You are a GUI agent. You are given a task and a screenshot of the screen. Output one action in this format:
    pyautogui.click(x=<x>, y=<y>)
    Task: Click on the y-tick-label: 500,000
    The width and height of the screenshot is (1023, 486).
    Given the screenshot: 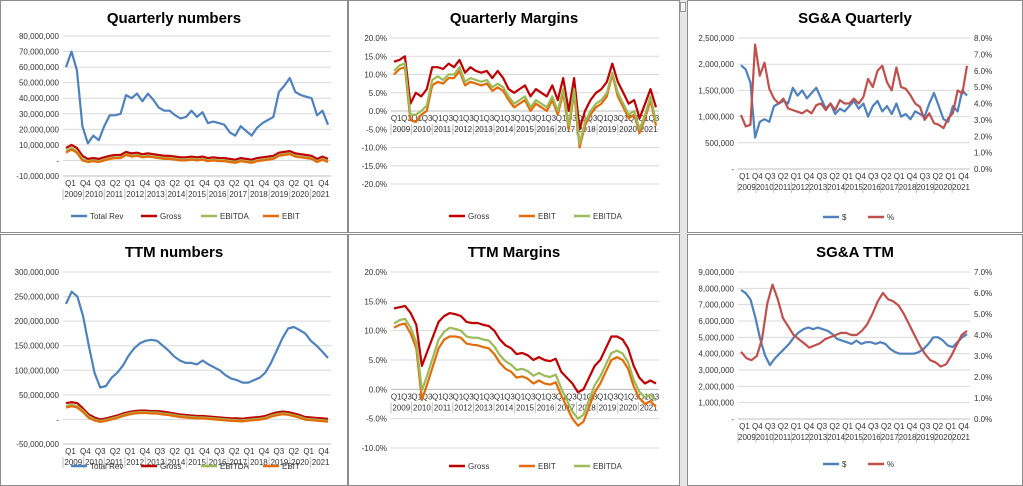 What is the action you would take?
    pyautogui.click(x=719, y=143)
    